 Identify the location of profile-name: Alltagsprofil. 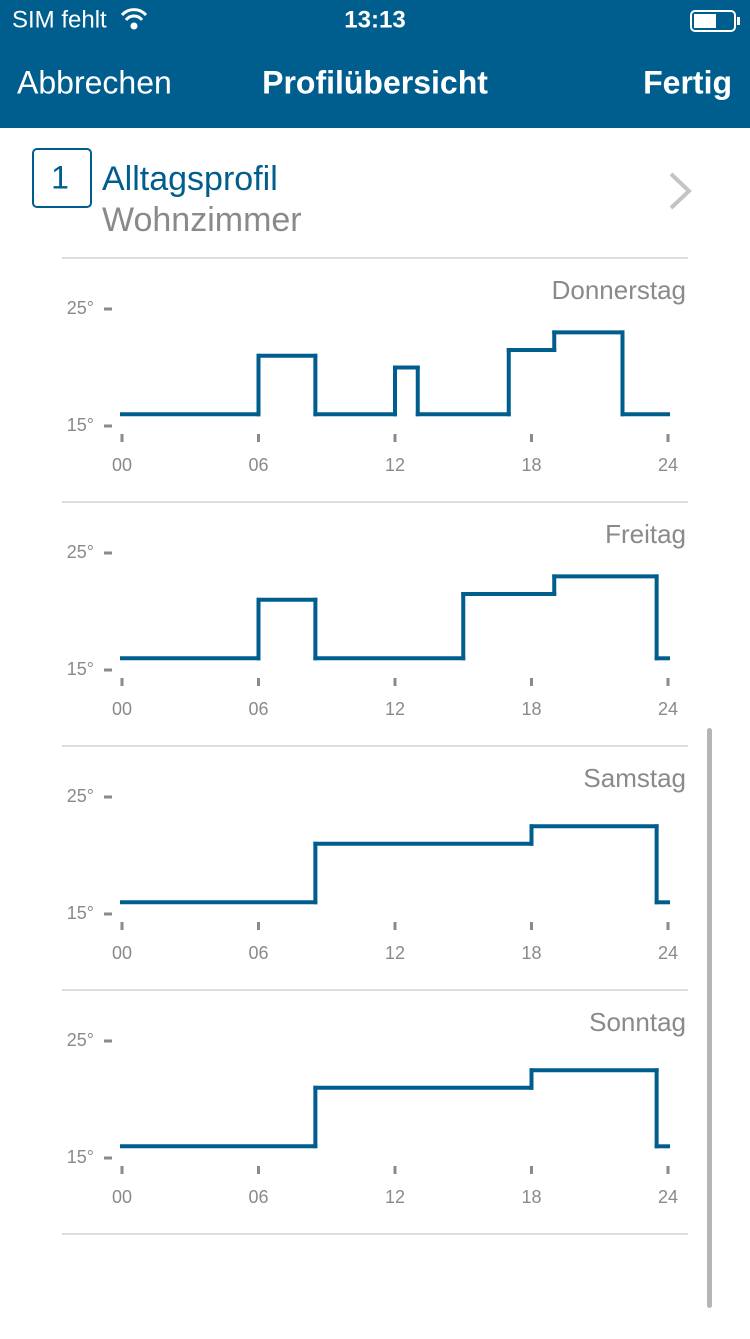
(190, 179).